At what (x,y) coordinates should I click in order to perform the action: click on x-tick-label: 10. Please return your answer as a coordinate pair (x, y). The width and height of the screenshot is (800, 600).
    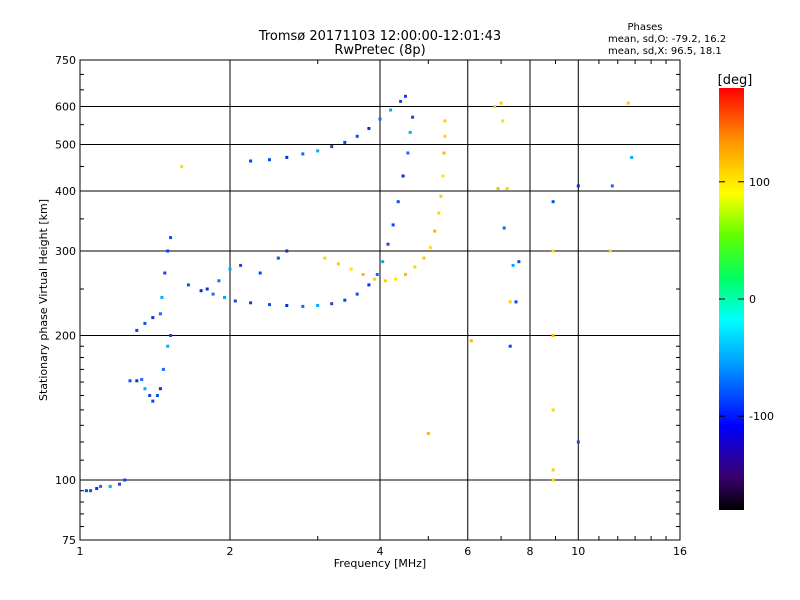
    Looking at the image, I should click on (578, 551).